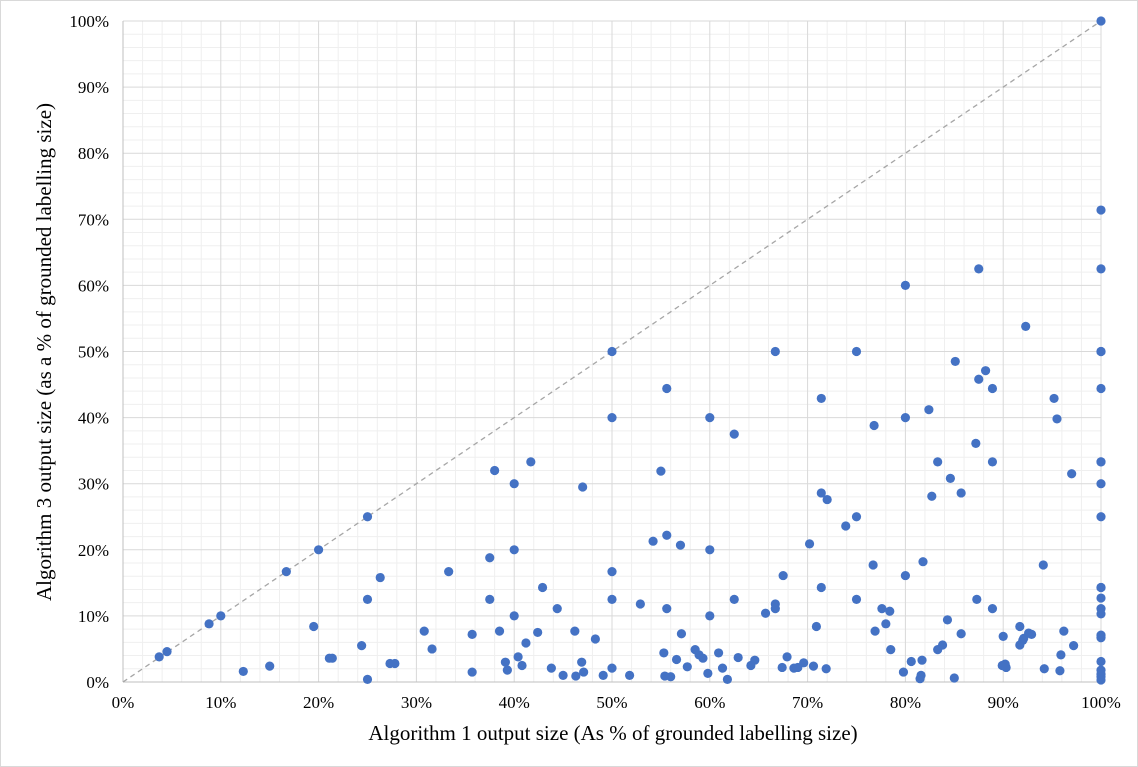 The width and height of the screenshot is (1138, 767). What do you see at coordinates (93, 352) in the screenshot?
I see `y-tick-label: 50%` at bounding box center [93, 352].